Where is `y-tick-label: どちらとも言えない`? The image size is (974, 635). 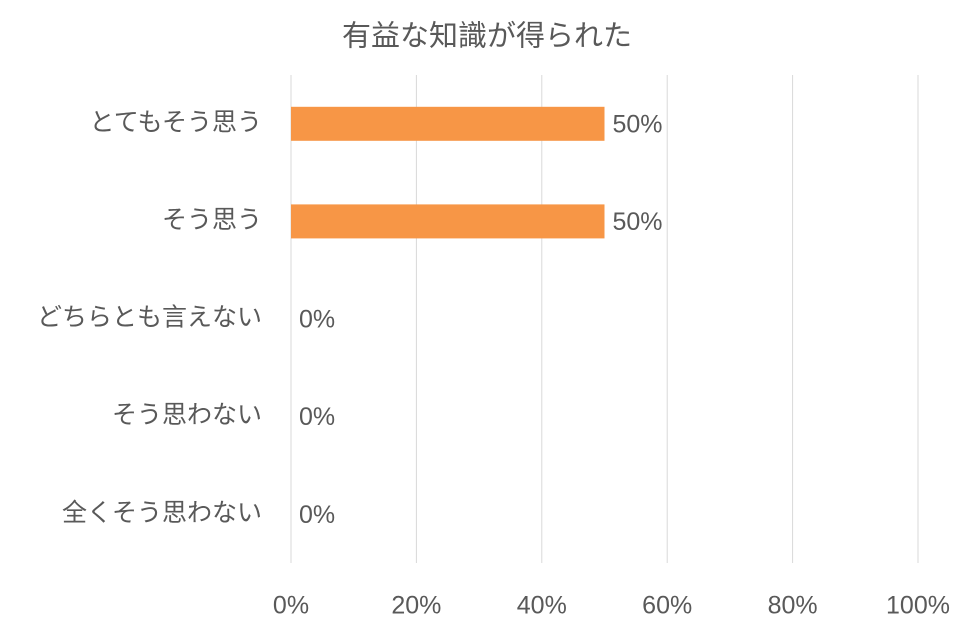 y-tick-label: どちらとも言えない is located at coordinates (149, 318).